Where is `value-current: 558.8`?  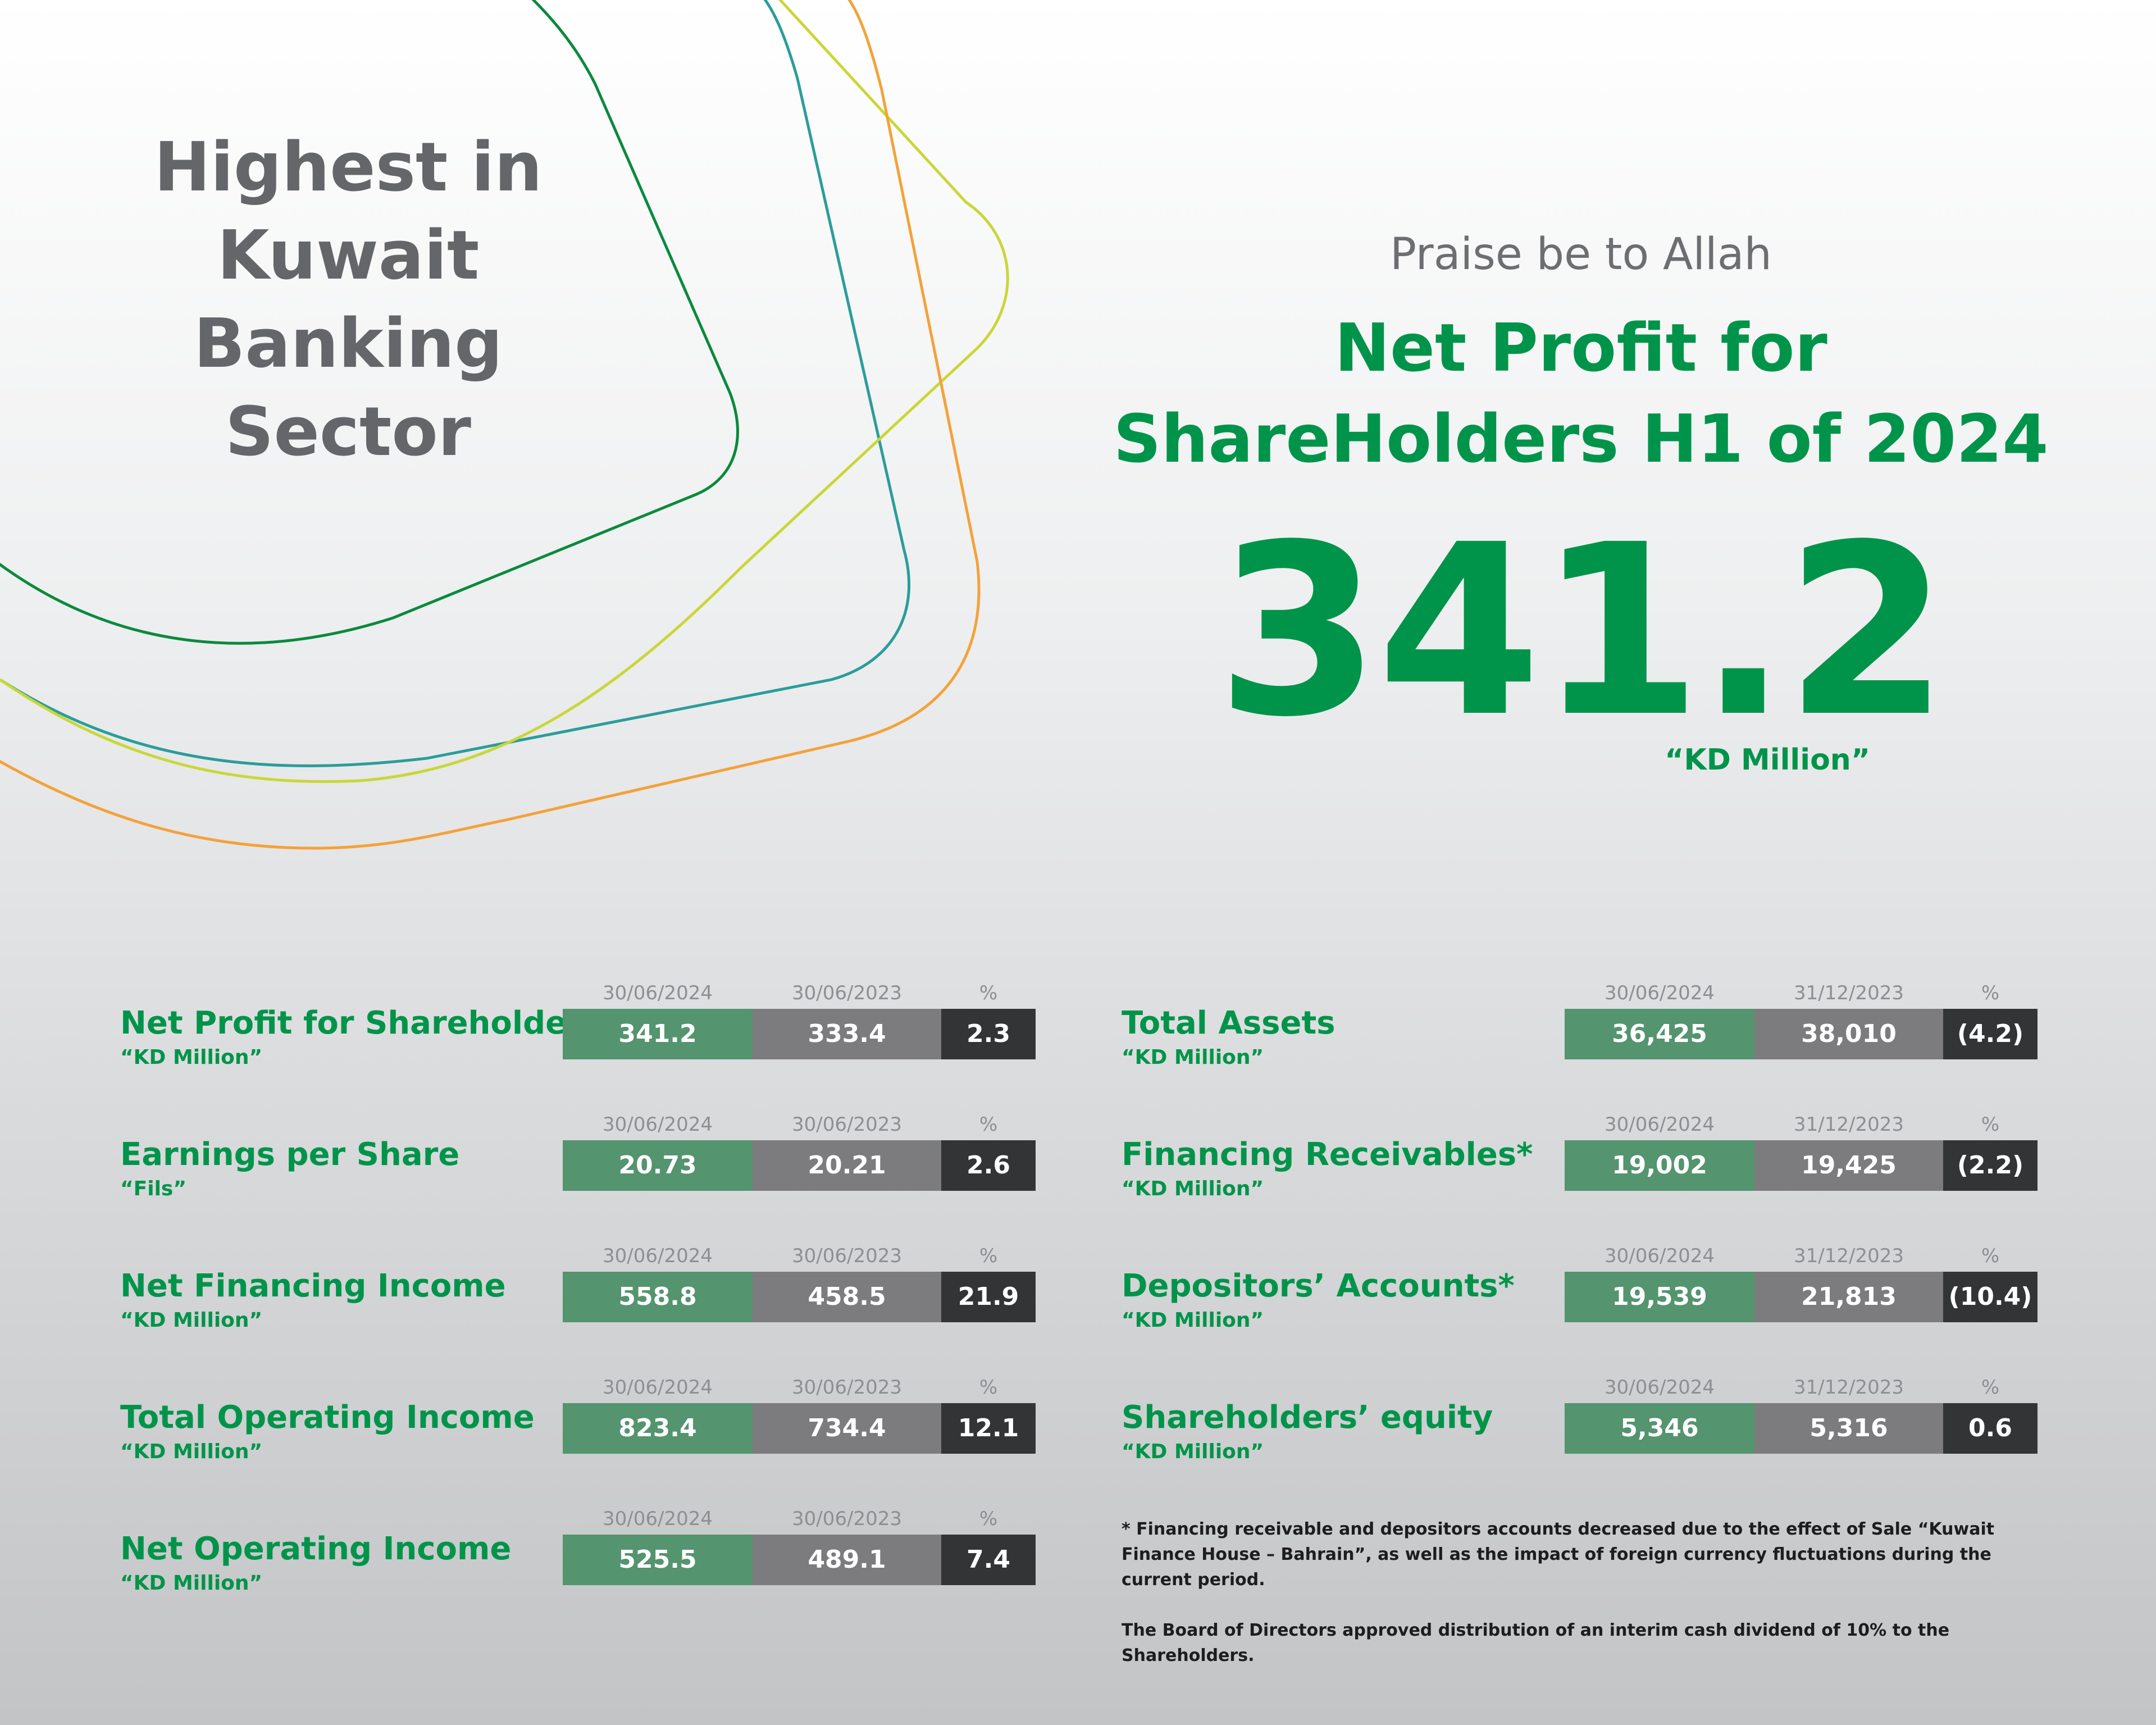 value-current: 558.8 is located at coordinates (658, 1297).